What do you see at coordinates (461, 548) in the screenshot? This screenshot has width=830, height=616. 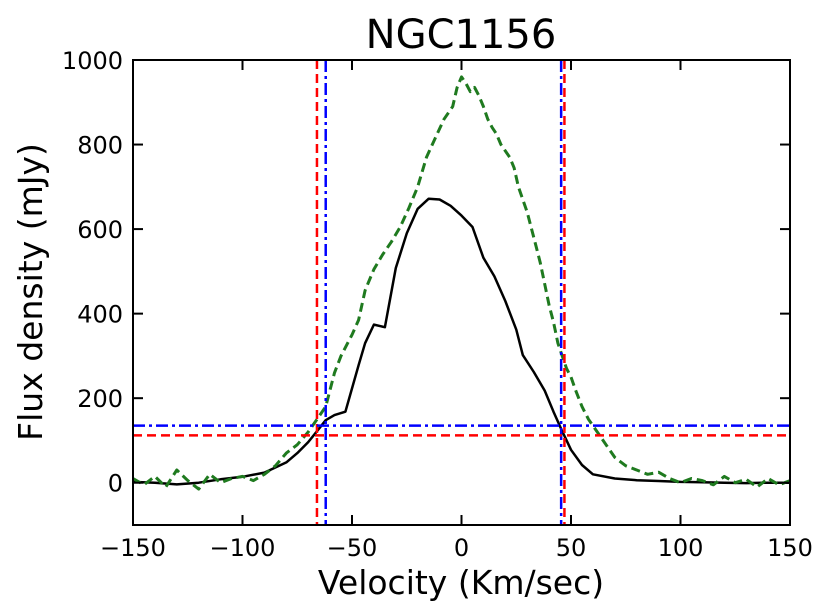 I see `x-tick-label: 0` at bounding box center [461, 548].